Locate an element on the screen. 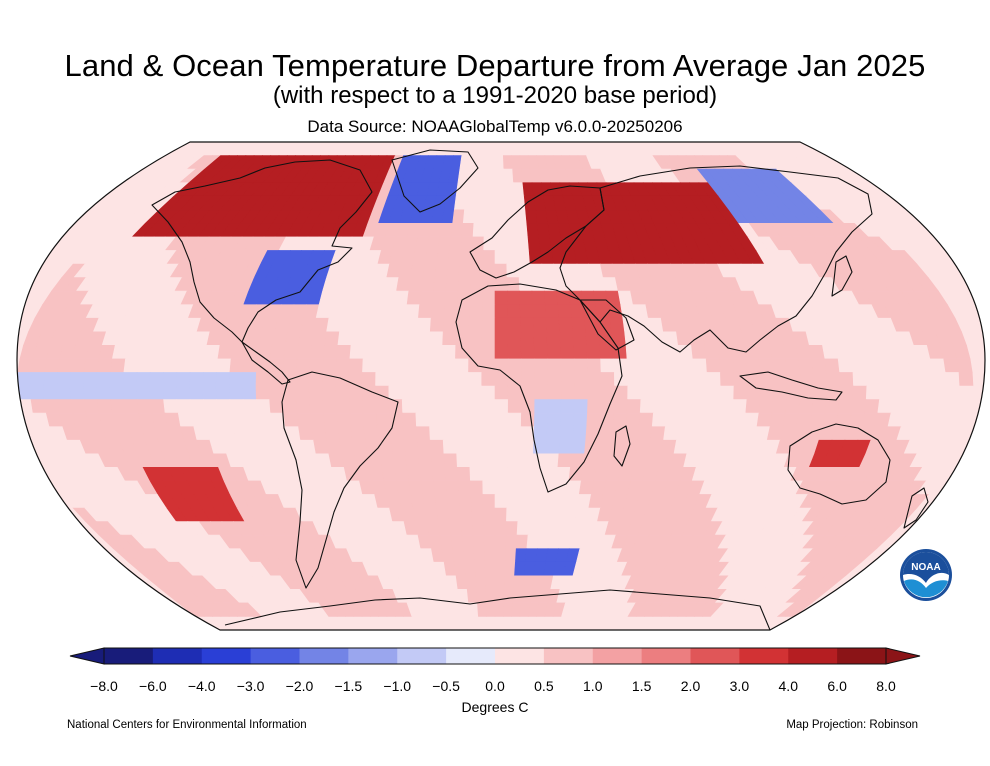  coastline-africa is located at coordinates (539, 388).